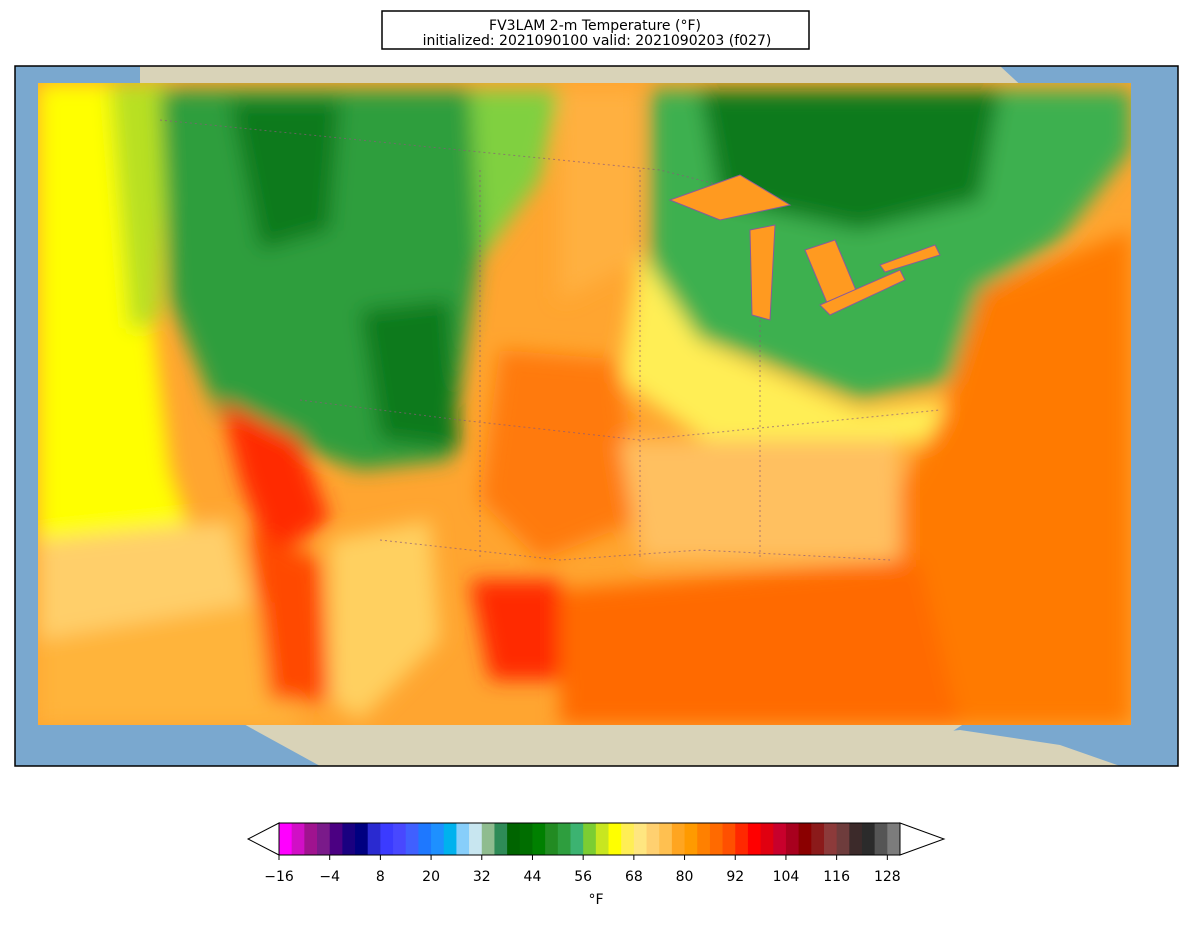  I want to click on colorbar-extend-min, so click(263, 839).